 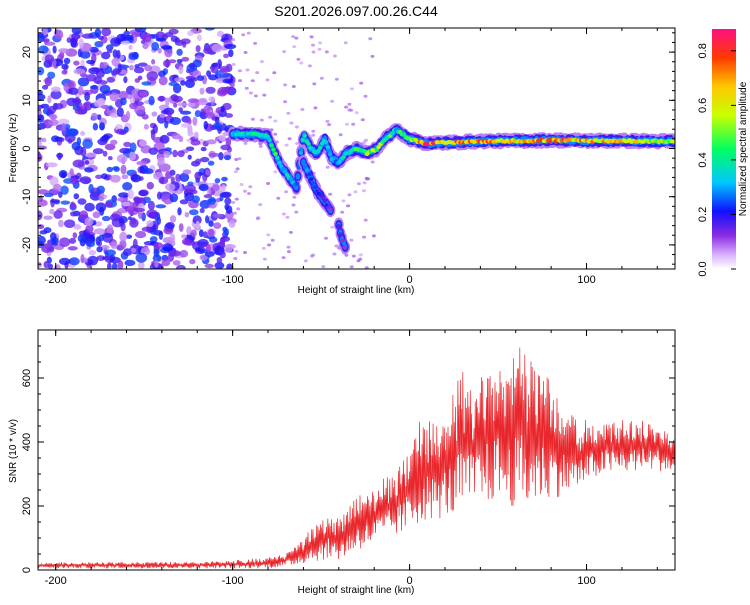 I want to click on x-tick-label: 100, so click(x=586, y=581).